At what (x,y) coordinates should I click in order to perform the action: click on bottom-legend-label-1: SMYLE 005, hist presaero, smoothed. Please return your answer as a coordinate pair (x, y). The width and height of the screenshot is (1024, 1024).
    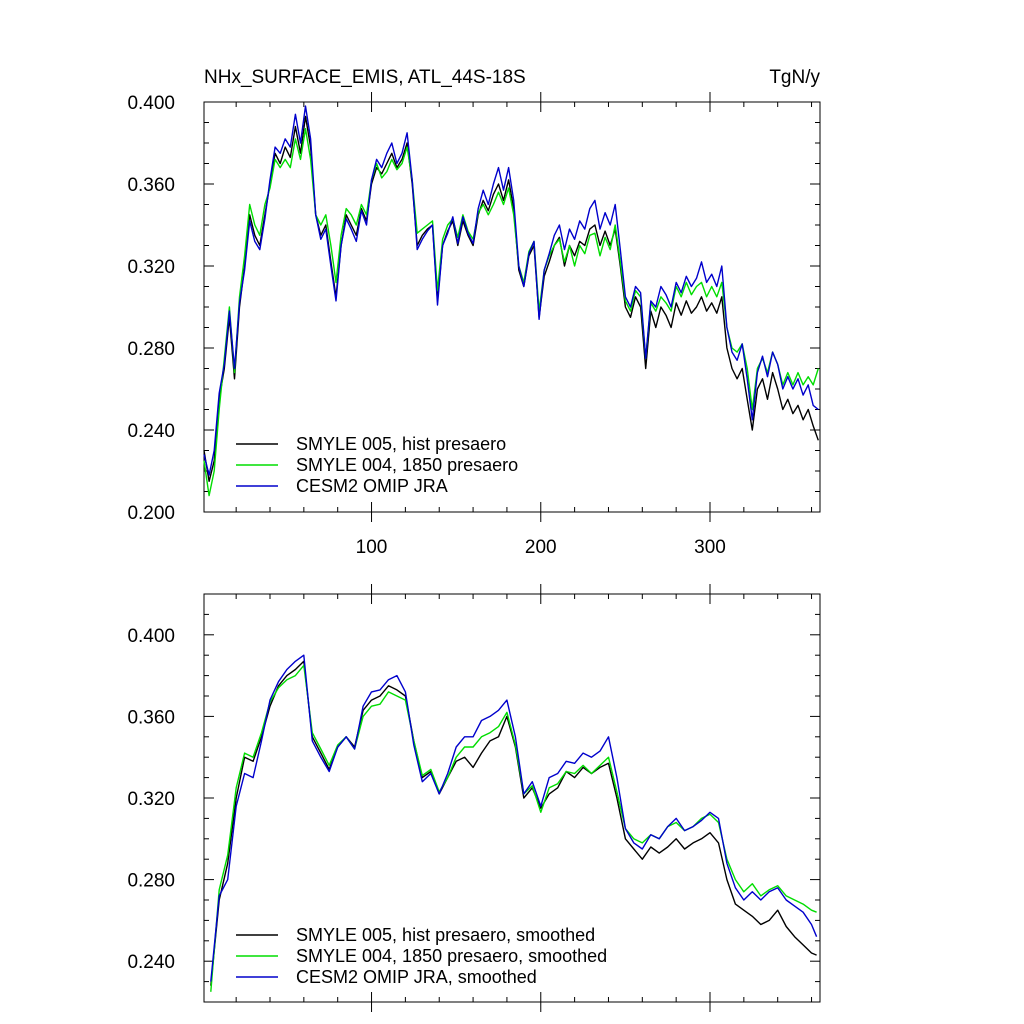
    Looking at the image, I should click on (445, 935).